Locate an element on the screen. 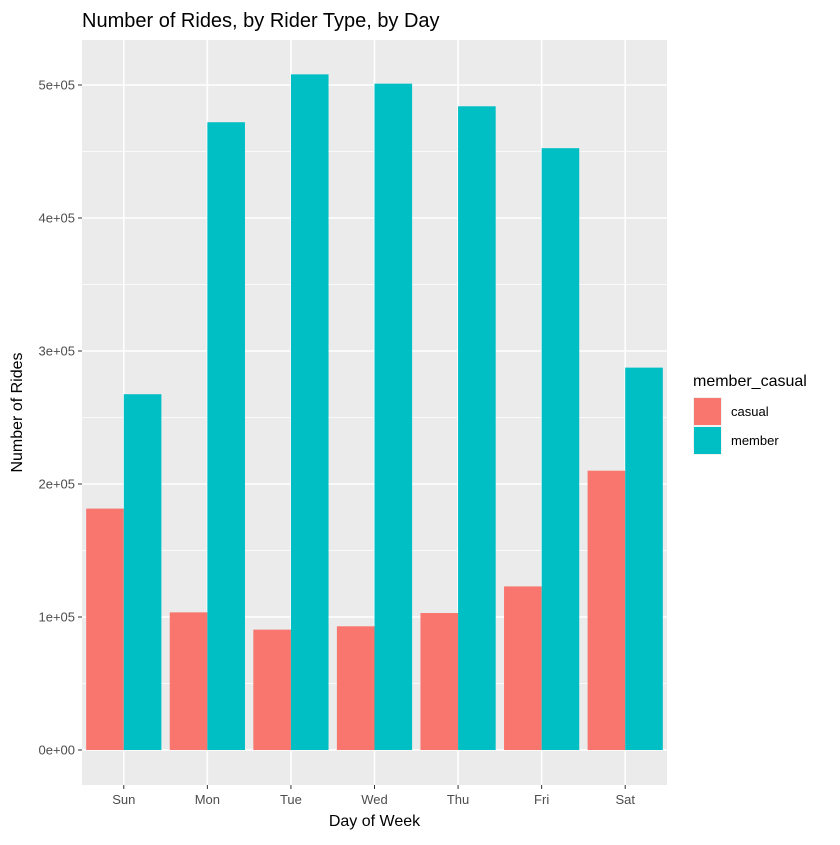  legend-label-member: member is located at coordinates (755, 440).